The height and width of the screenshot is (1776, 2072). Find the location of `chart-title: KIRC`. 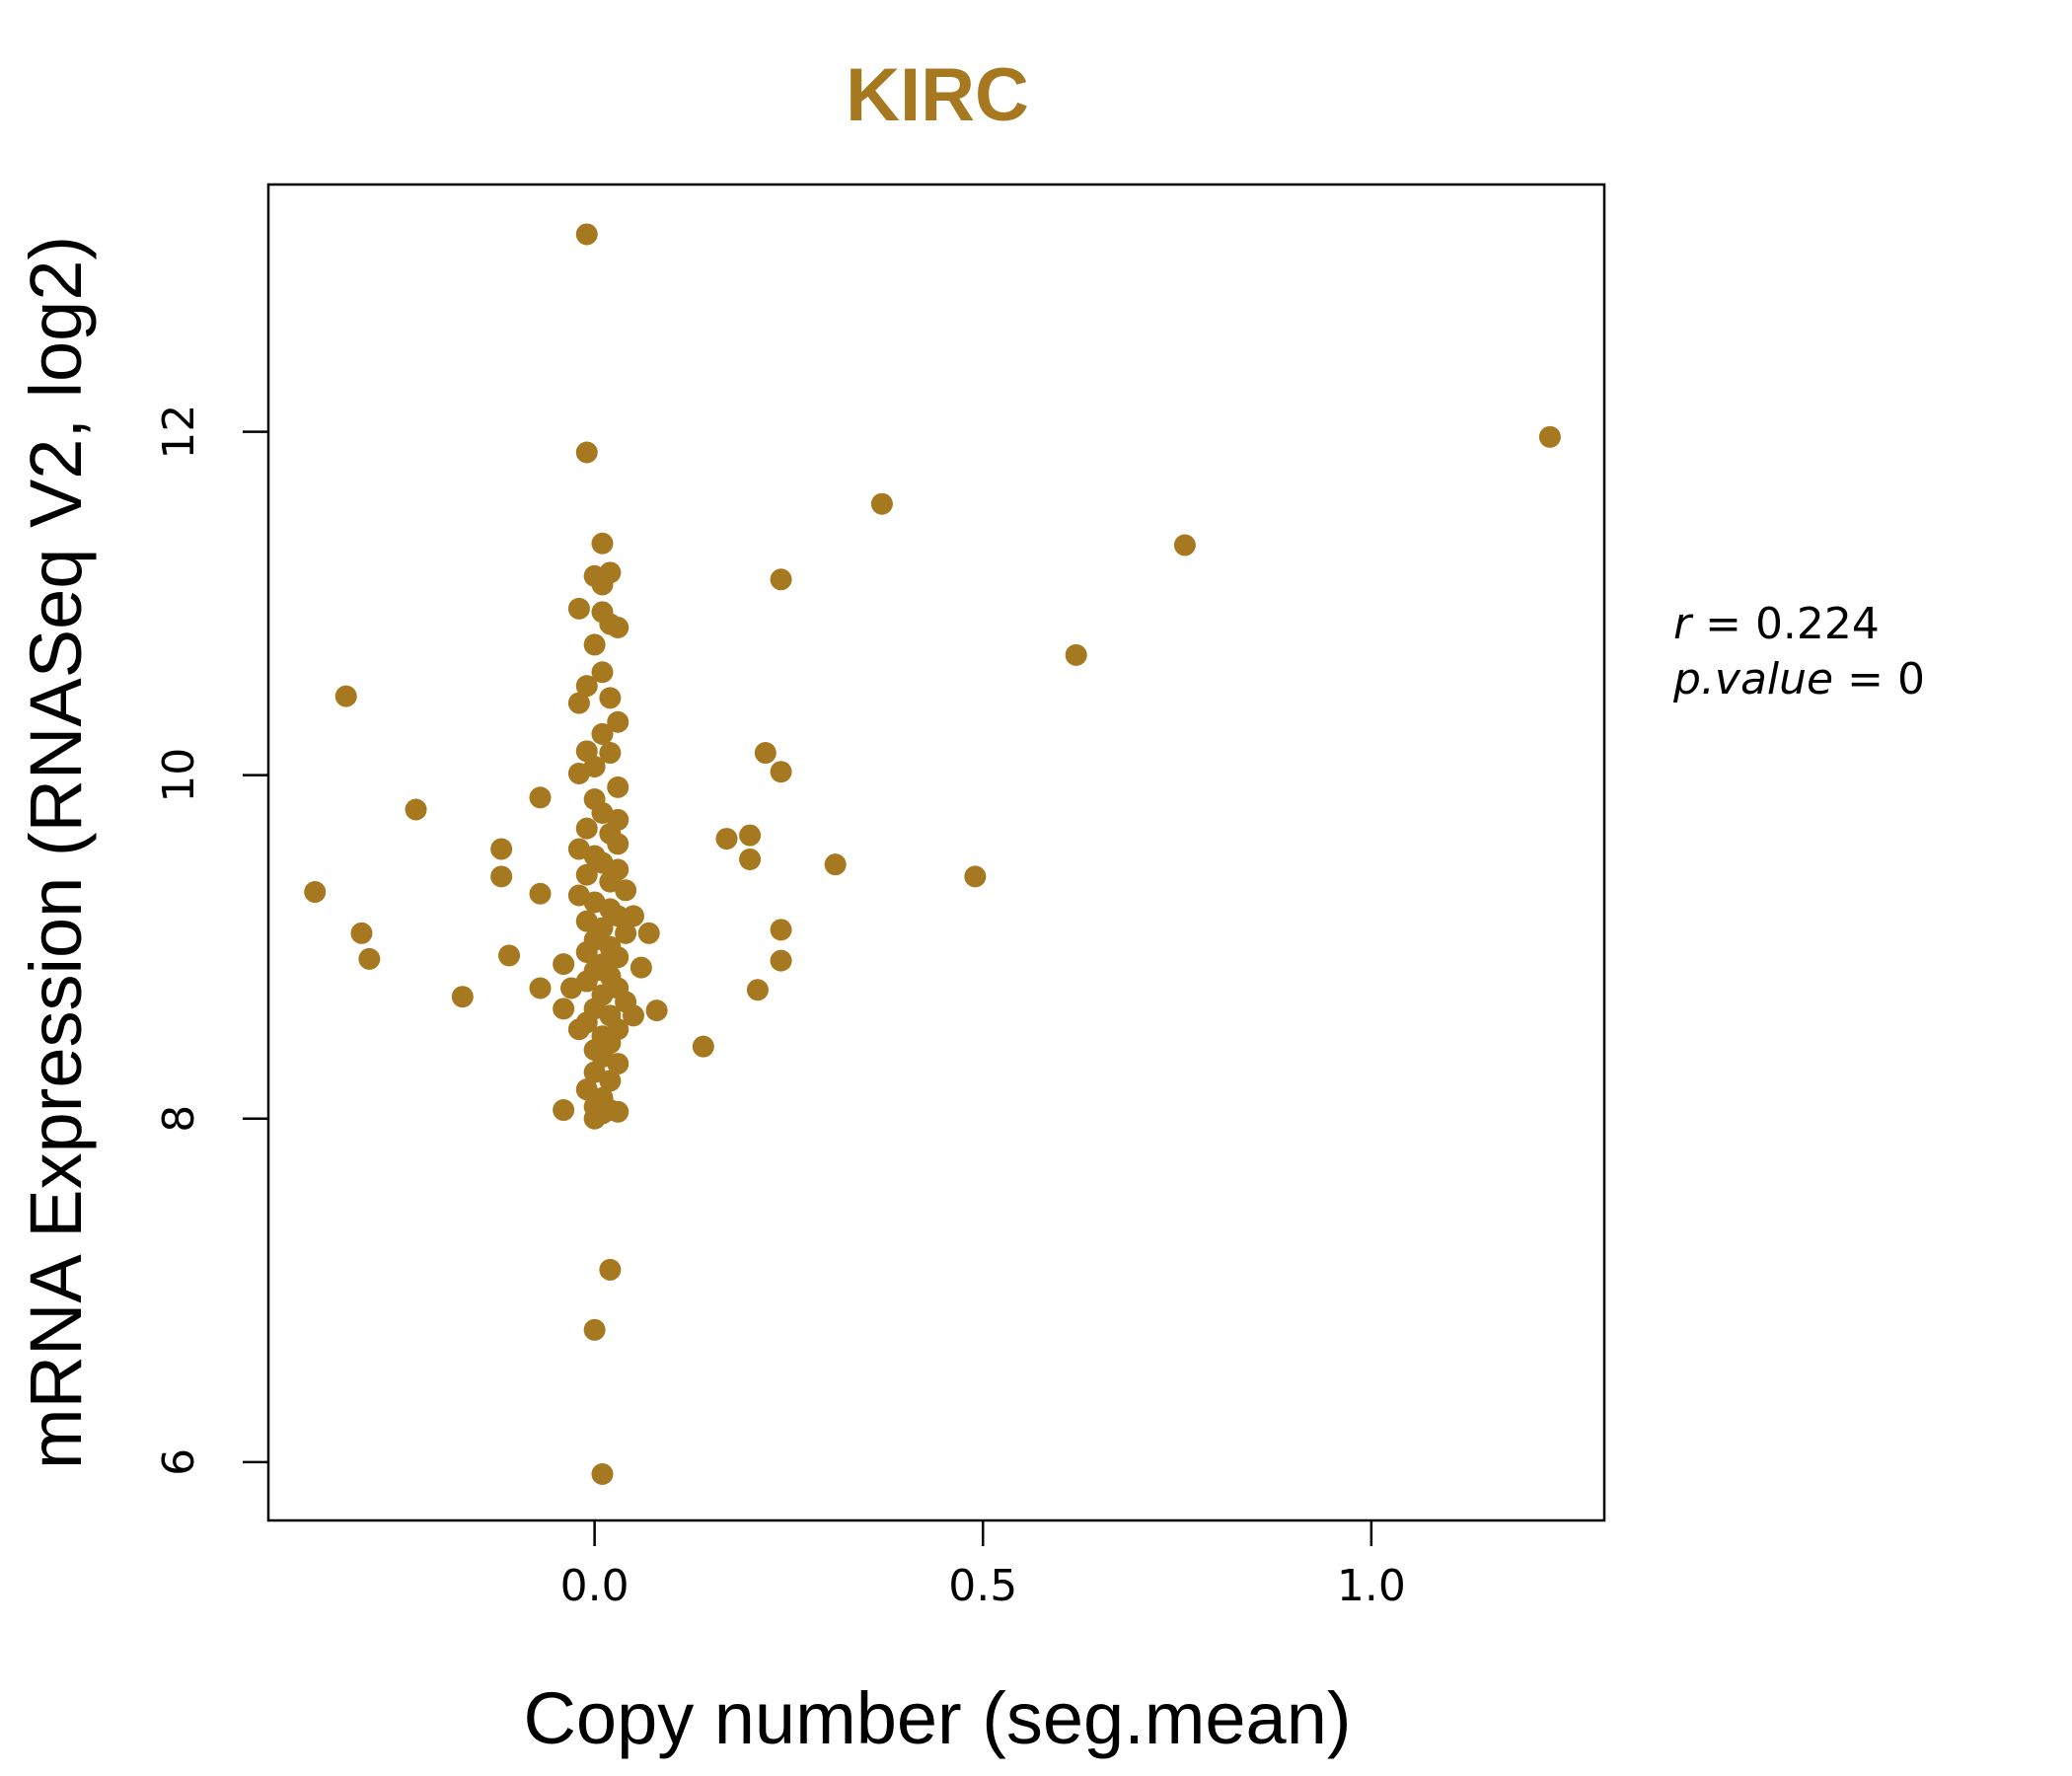

chart-title: KIRC is located at coordinates (938, 95).